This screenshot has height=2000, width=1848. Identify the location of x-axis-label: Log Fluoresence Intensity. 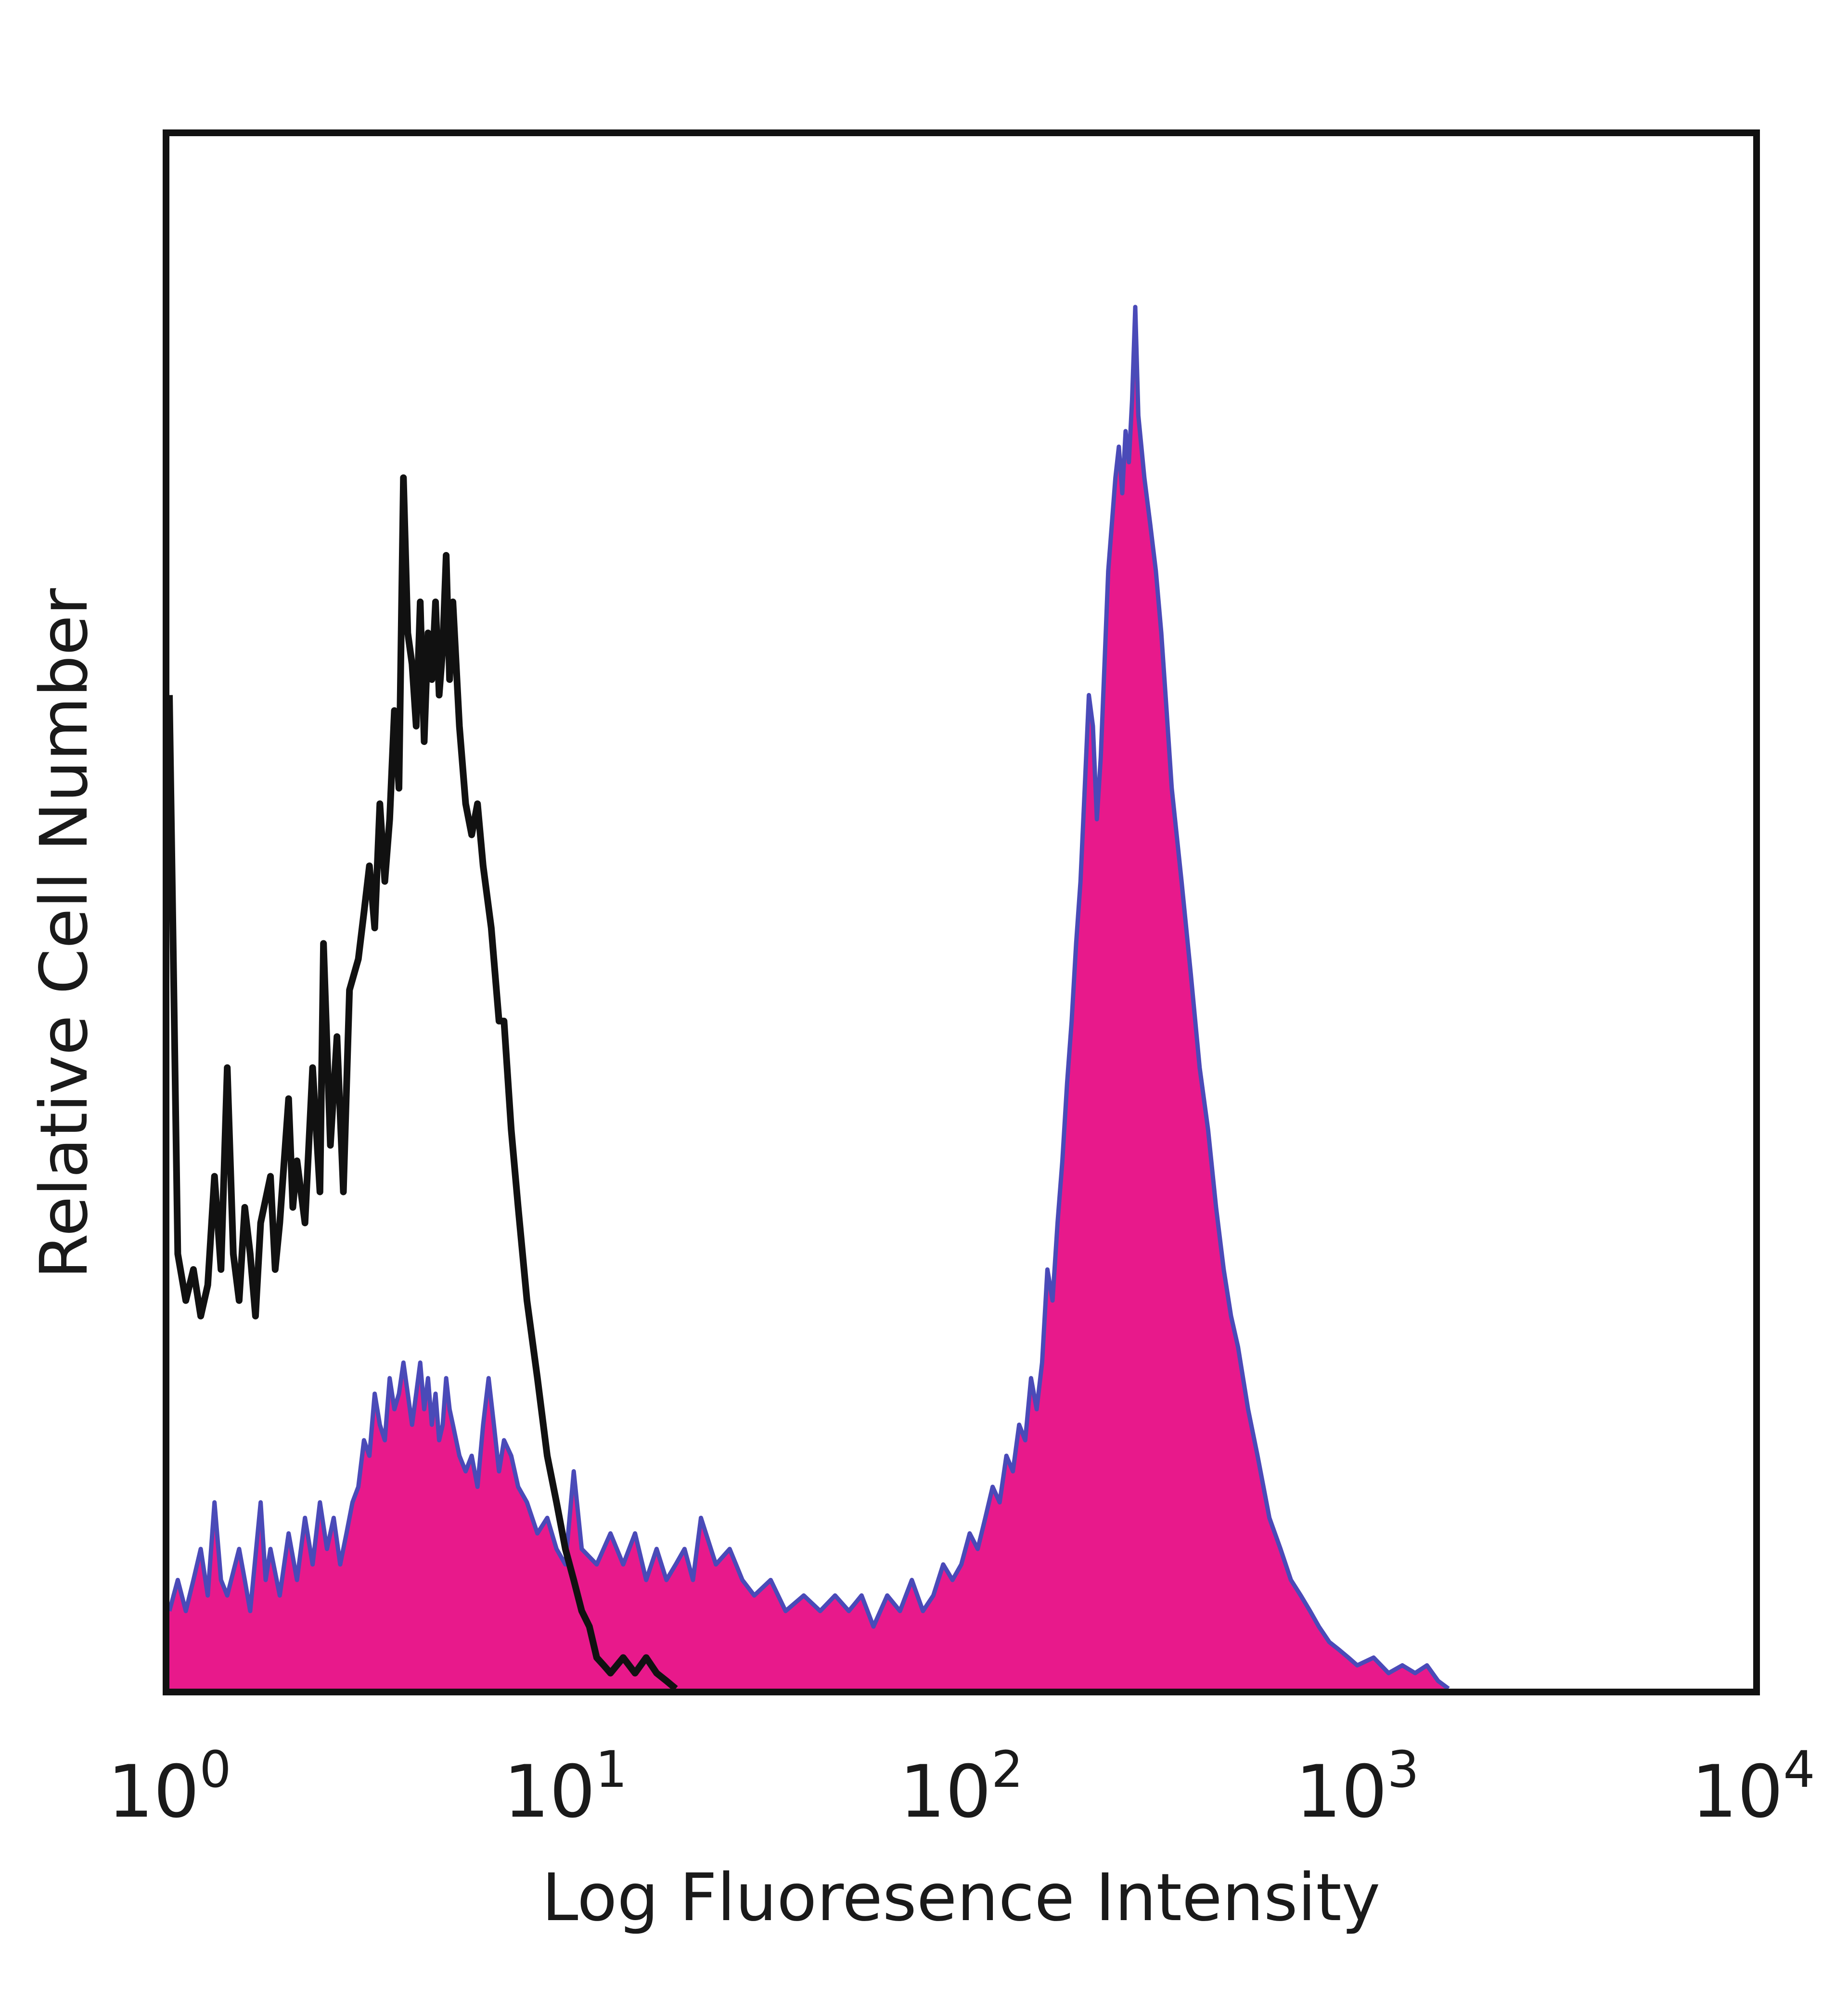
(961, 1898).